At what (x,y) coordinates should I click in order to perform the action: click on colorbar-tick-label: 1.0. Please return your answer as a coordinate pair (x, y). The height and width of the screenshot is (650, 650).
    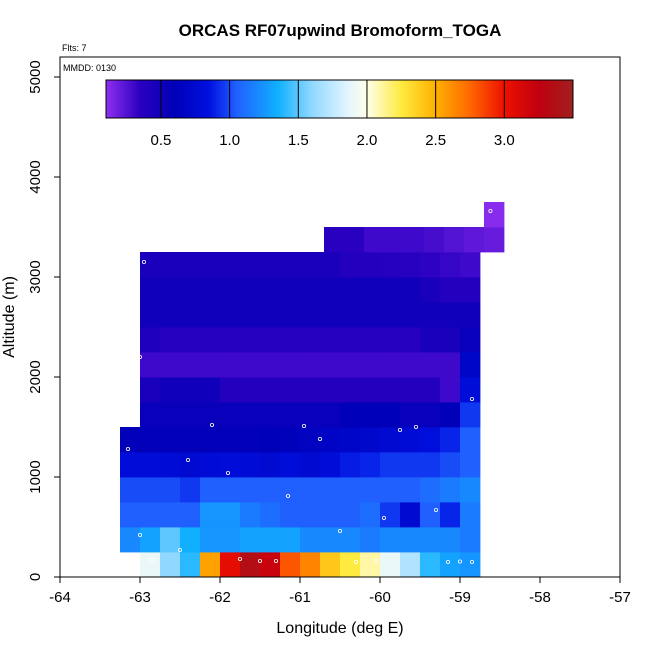
    Looking at the image, I should click on (229, 140).